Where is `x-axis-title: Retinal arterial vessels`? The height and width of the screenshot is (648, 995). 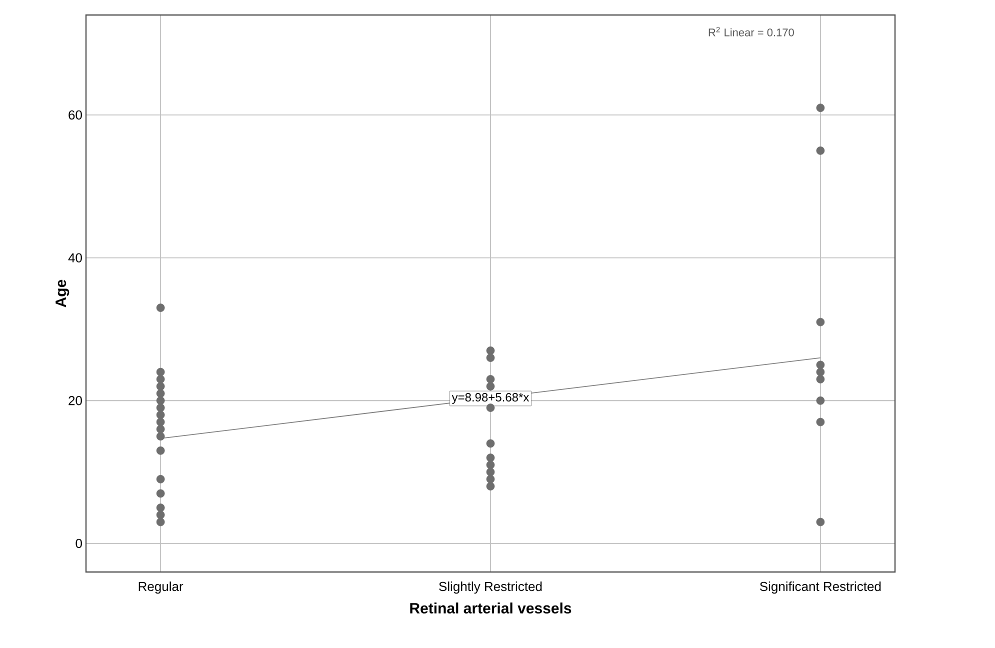 x-axis-title: Retinal arterial vessels is located at coordinates (491, 608).